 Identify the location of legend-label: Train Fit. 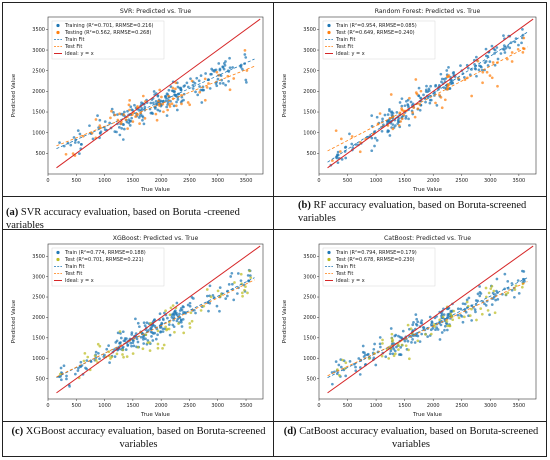
(345, 267).